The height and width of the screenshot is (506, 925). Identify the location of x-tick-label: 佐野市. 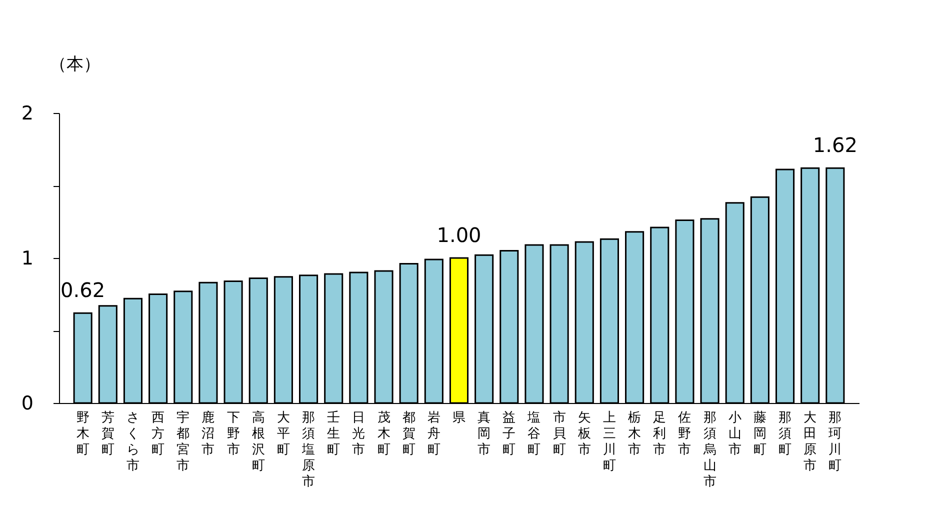
(685, 434).